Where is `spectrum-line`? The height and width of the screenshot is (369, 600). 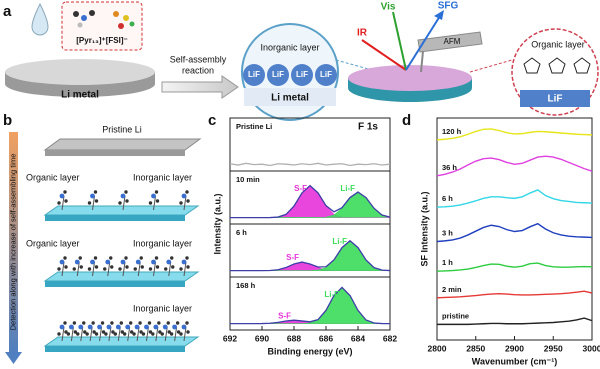 spectrum-line is located at coordinates (310, 255).